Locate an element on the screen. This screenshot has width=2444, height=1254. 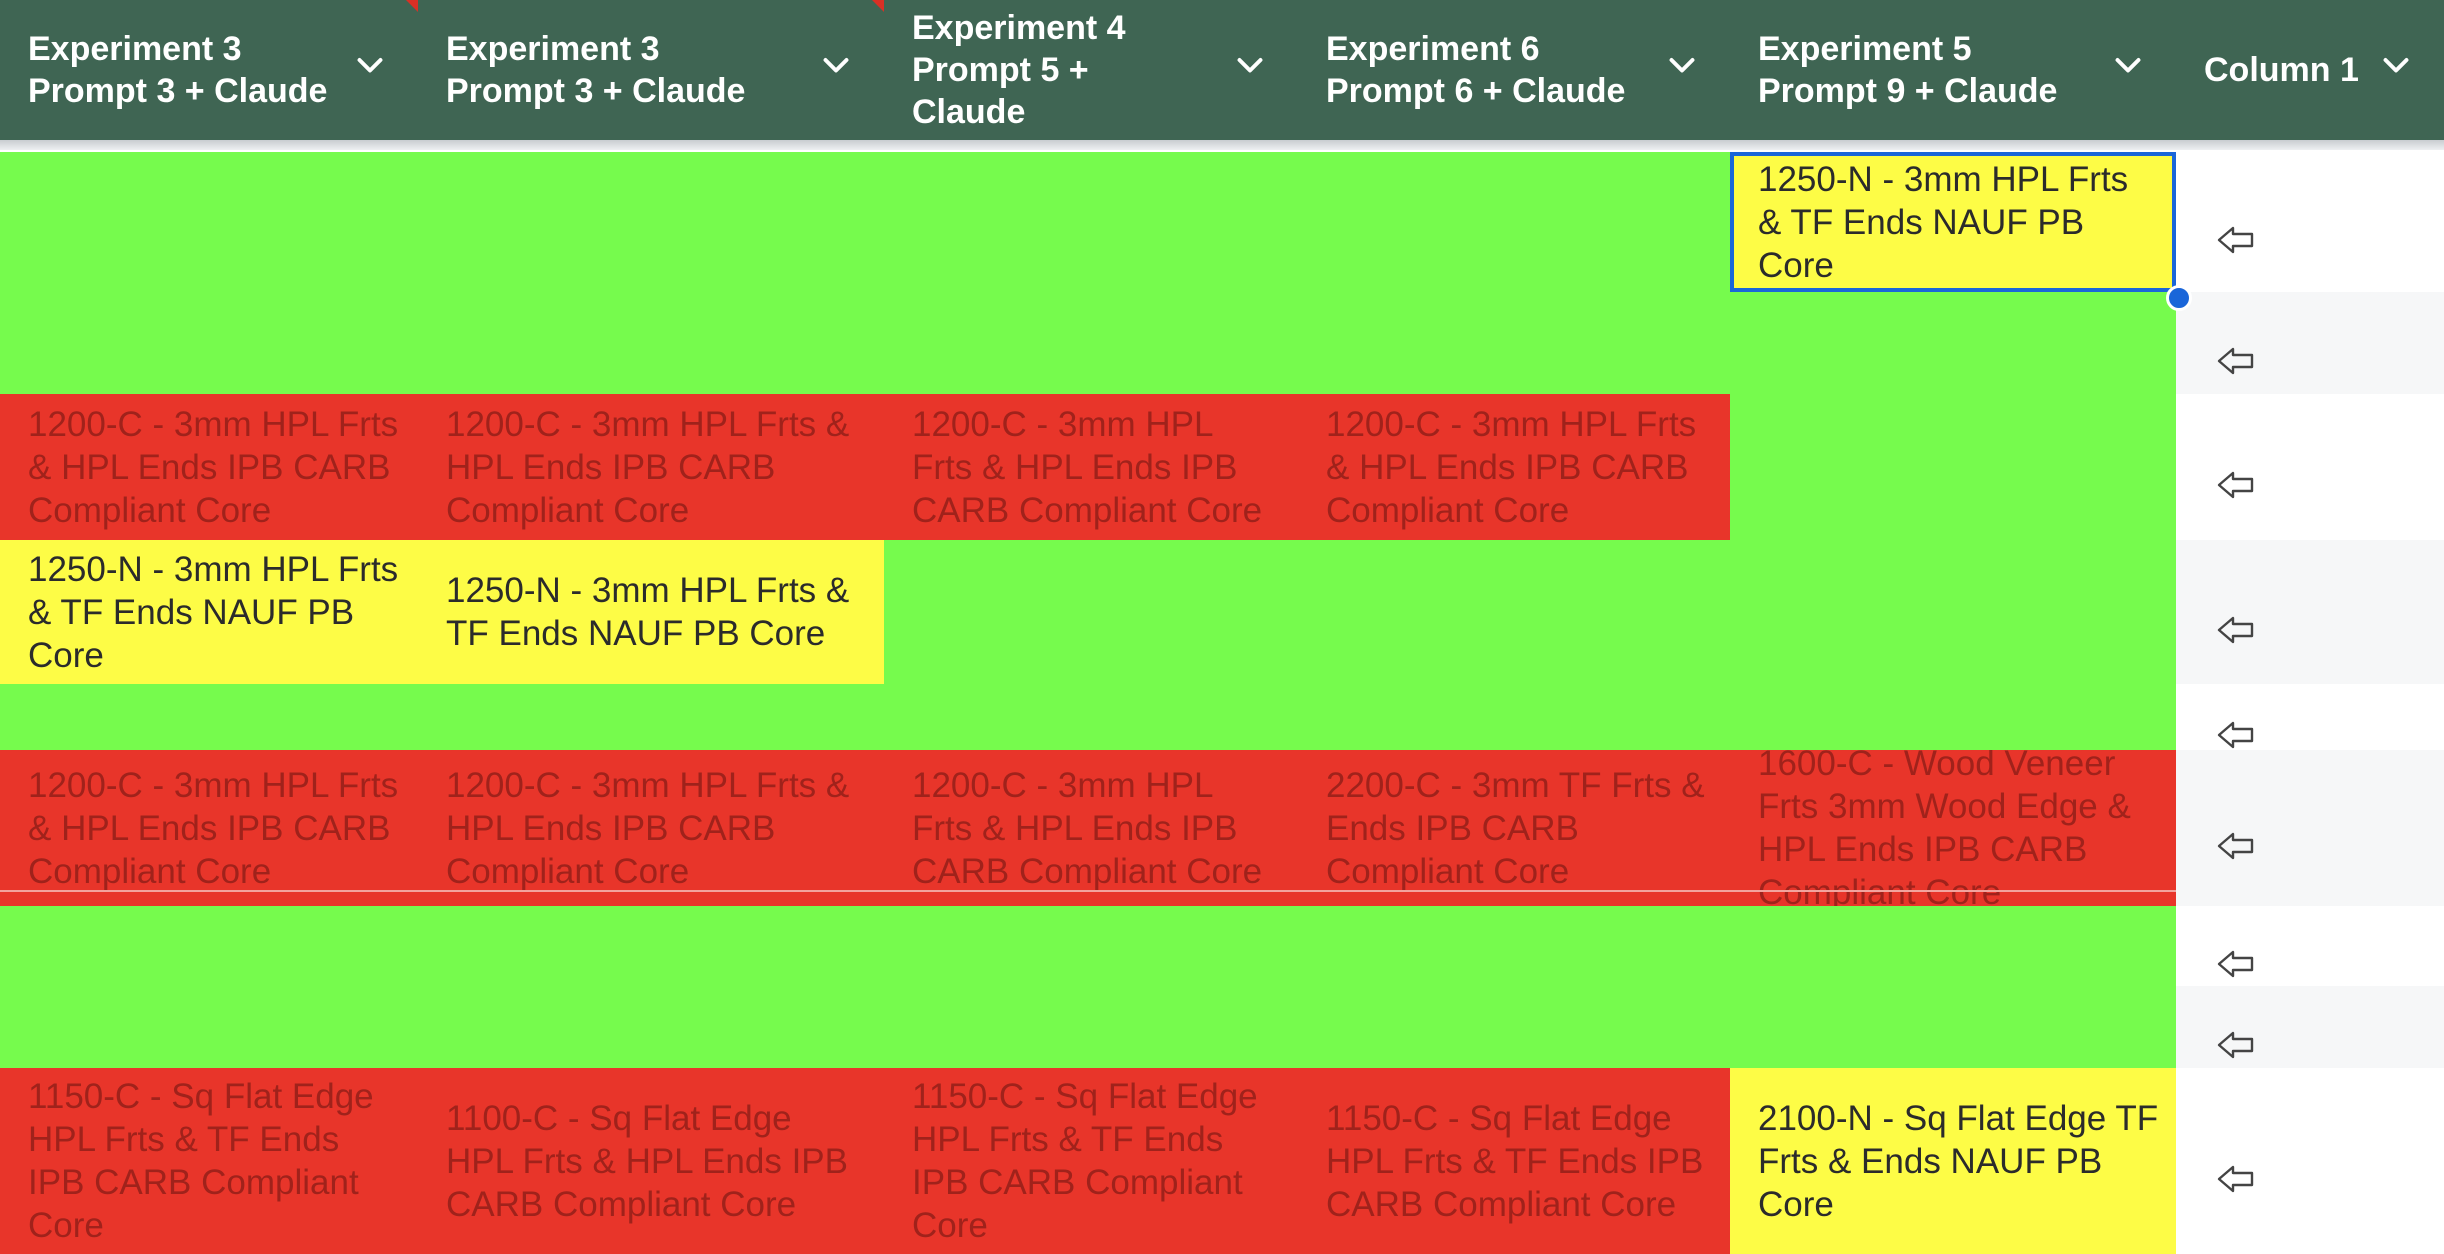
grid-cell-r1-c2 is located at coordinates (651, 222).